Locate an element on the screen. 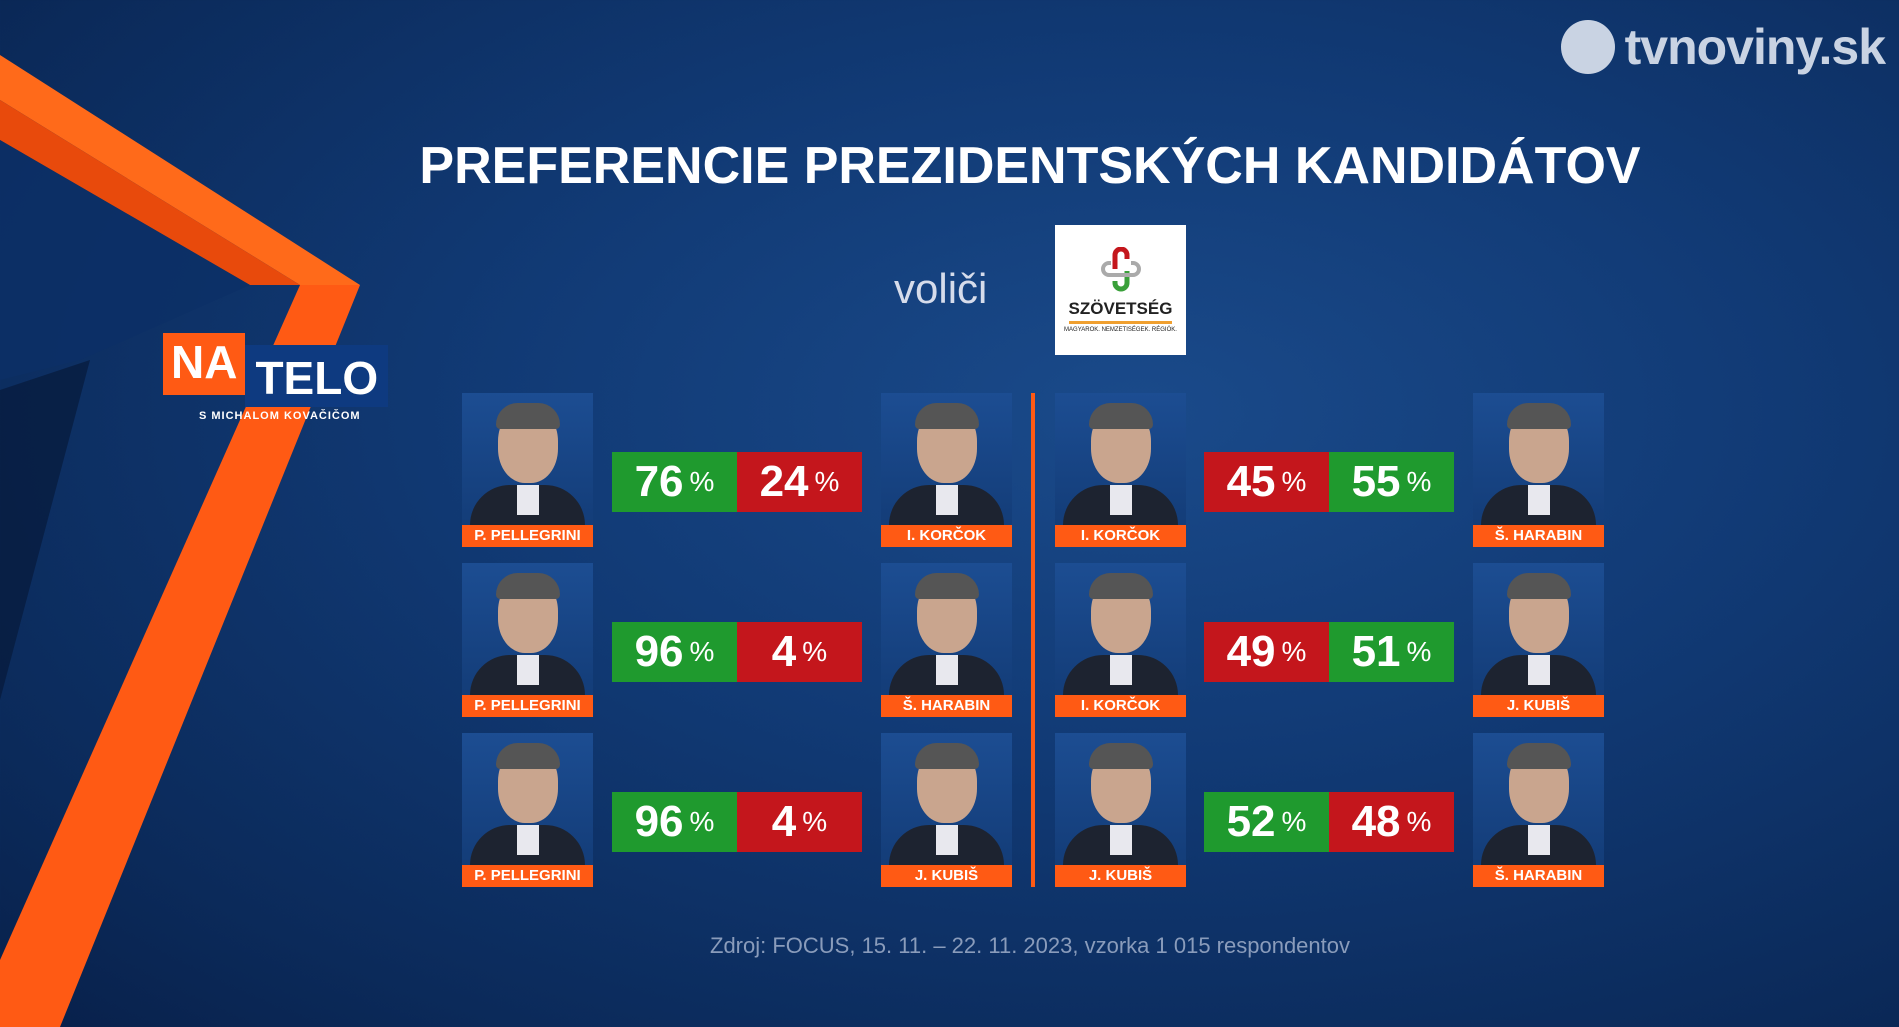  percentage-value: 49 is located at coordinates (1251, 651).